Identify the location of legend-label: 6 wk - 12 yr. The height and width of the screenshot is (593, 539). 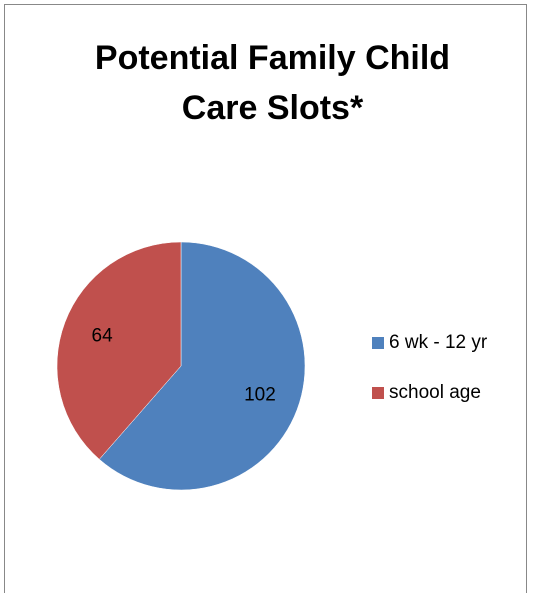
(438, 342).